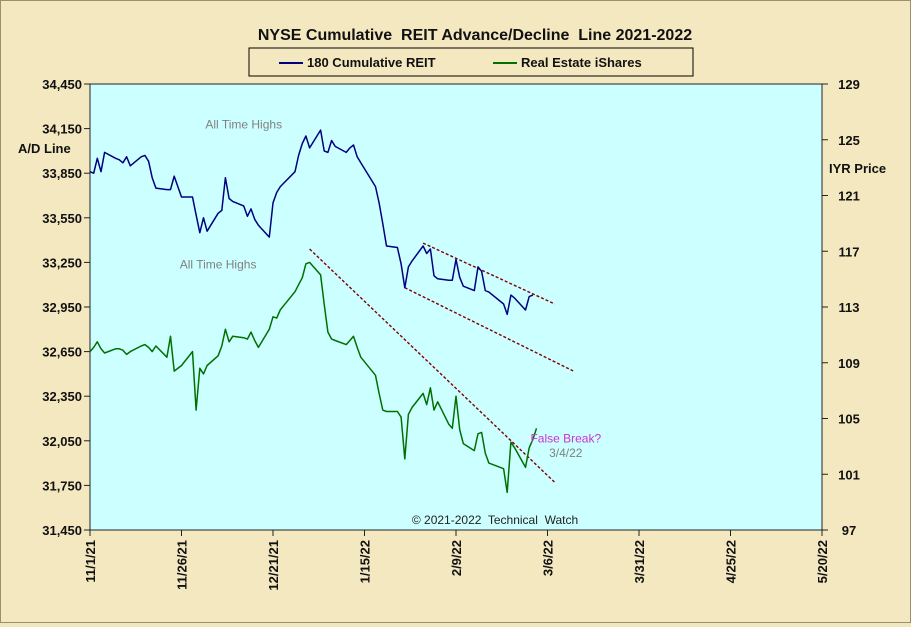  I want to click on y-axis-label-right: IYR Price, so click(857, 168).